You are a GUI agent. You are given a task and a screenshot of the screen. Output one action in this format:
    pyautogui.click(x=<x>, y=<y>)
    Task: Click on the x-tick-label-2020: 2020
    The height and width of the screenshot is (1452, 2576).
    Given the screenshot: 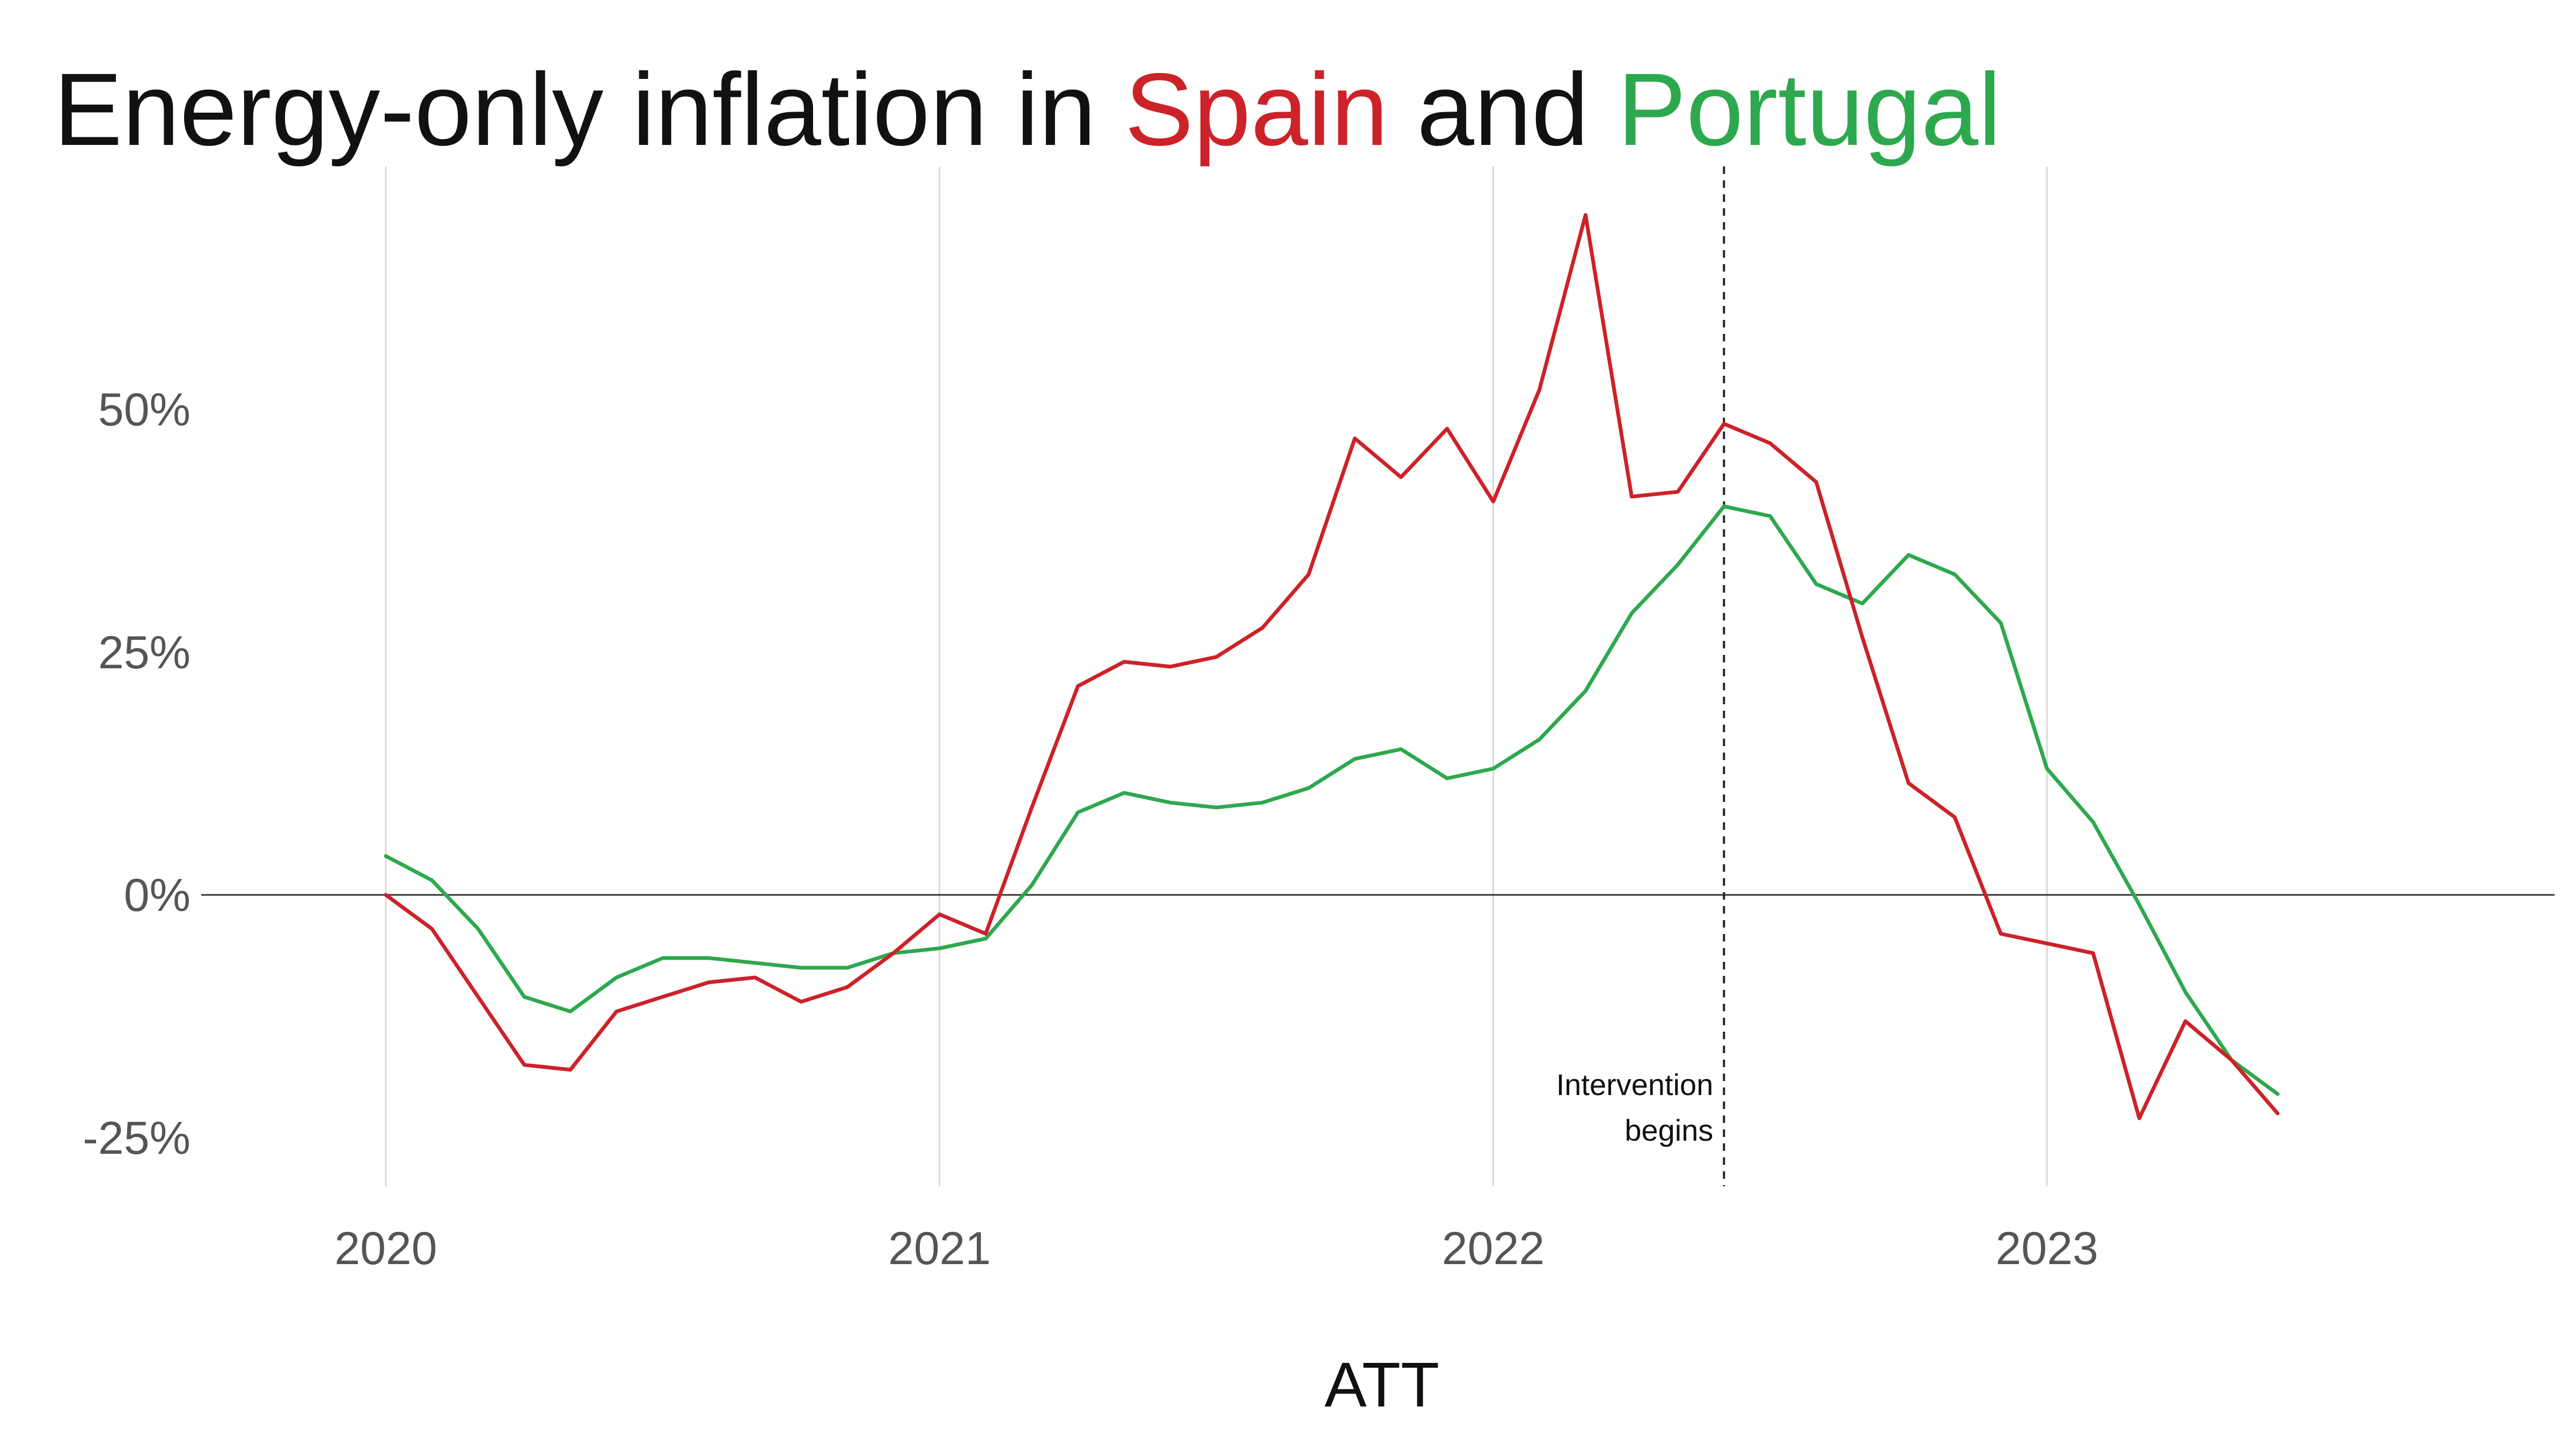 What is the action you would take?
    pyautogui.click(x=385, y=1248)
    